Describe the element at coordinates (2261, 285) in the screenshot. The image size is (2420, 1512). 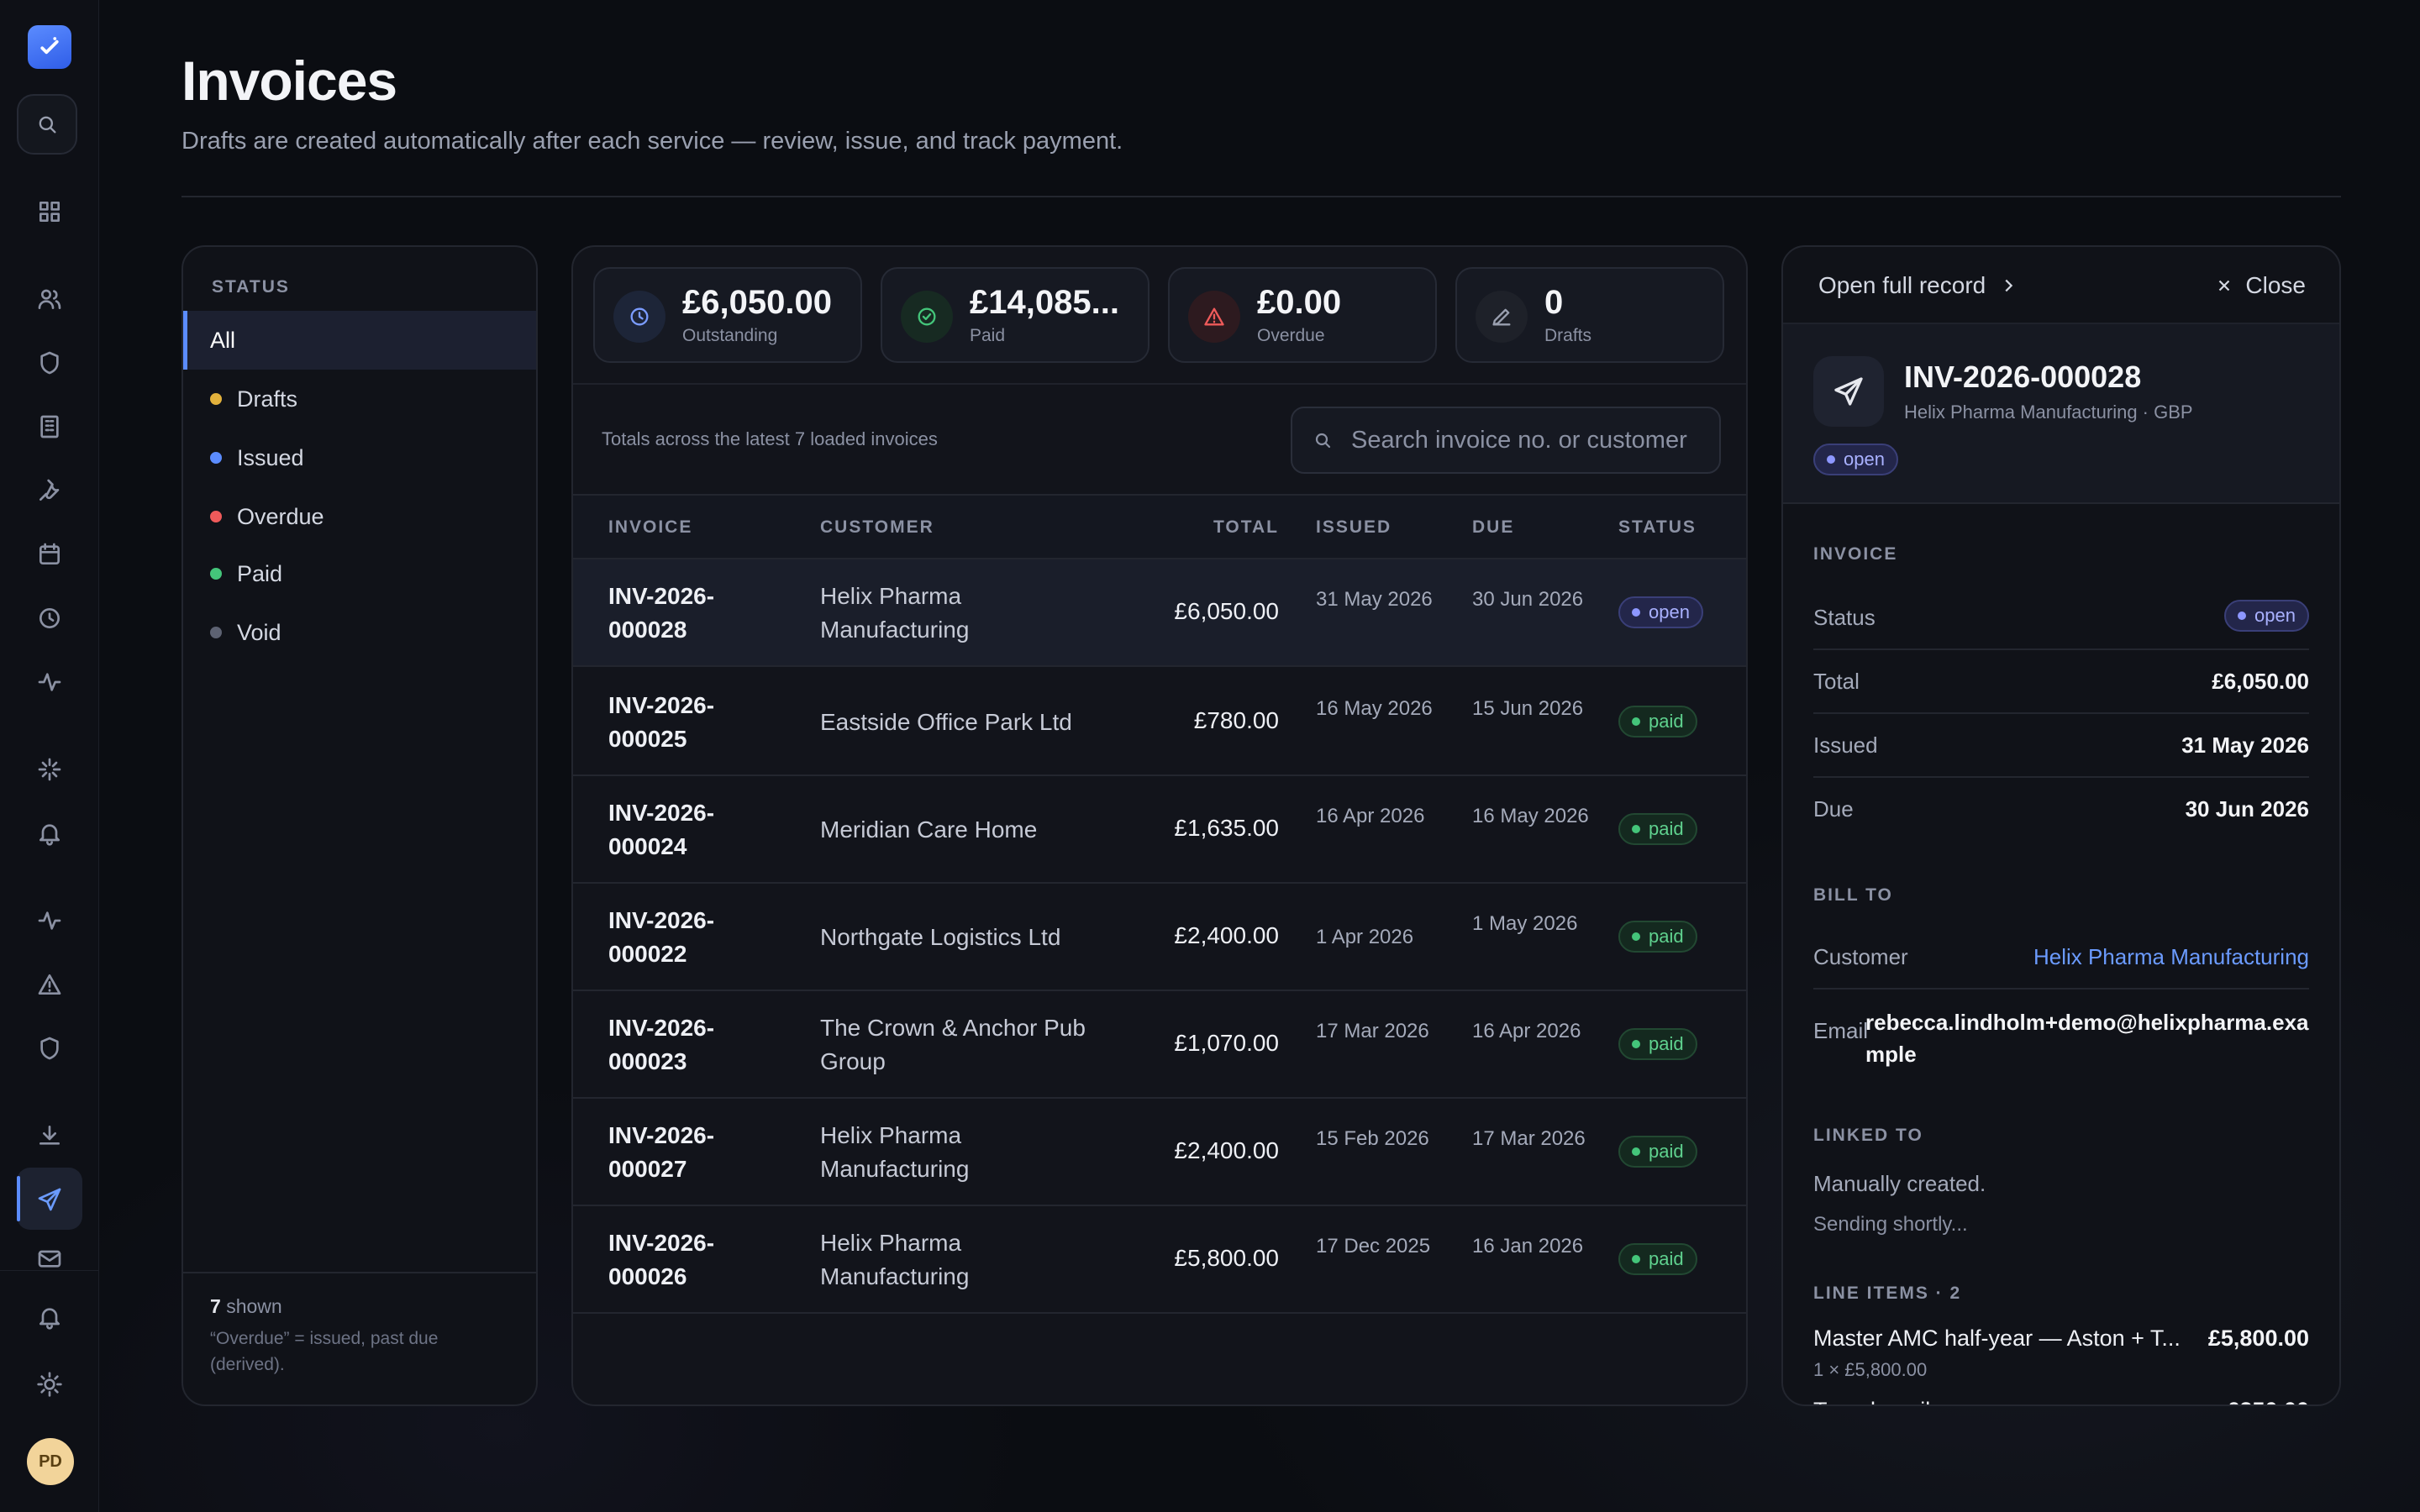
I see `close-button: Close` at that location.